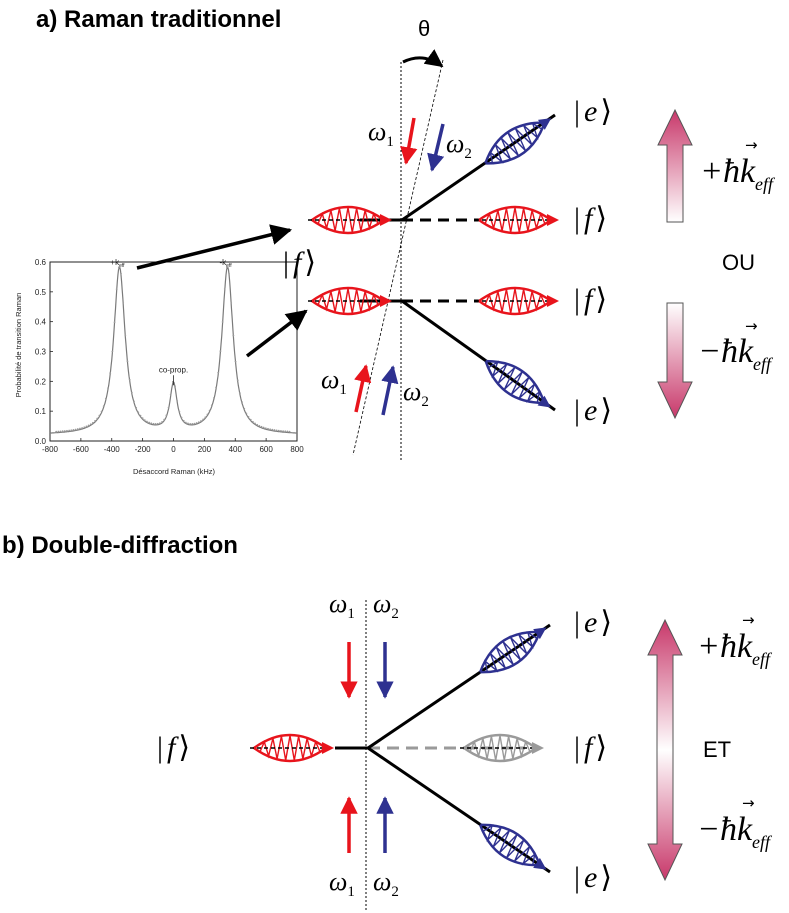 The height and width of the screenshot is (913, 789). What do you see at coordinates (502, 748) in the screenshot?
I see `packet-f-out-b` at bounding box center [502, 748].